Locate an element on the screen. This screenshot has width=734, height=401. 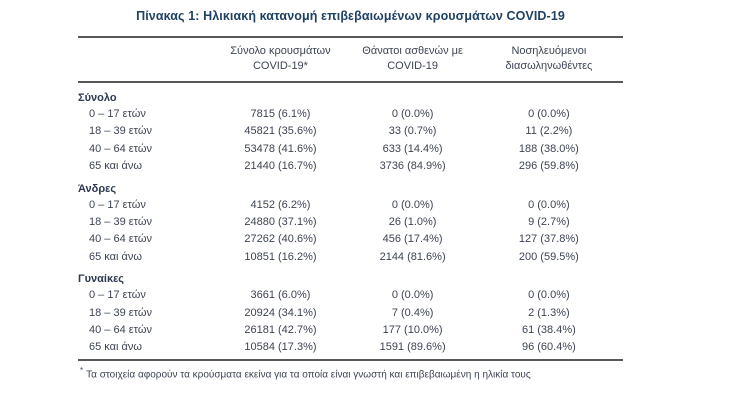
header-deaths: Θάνατοι ασθενών με COVID-19 is located at coordinates (412, 59).